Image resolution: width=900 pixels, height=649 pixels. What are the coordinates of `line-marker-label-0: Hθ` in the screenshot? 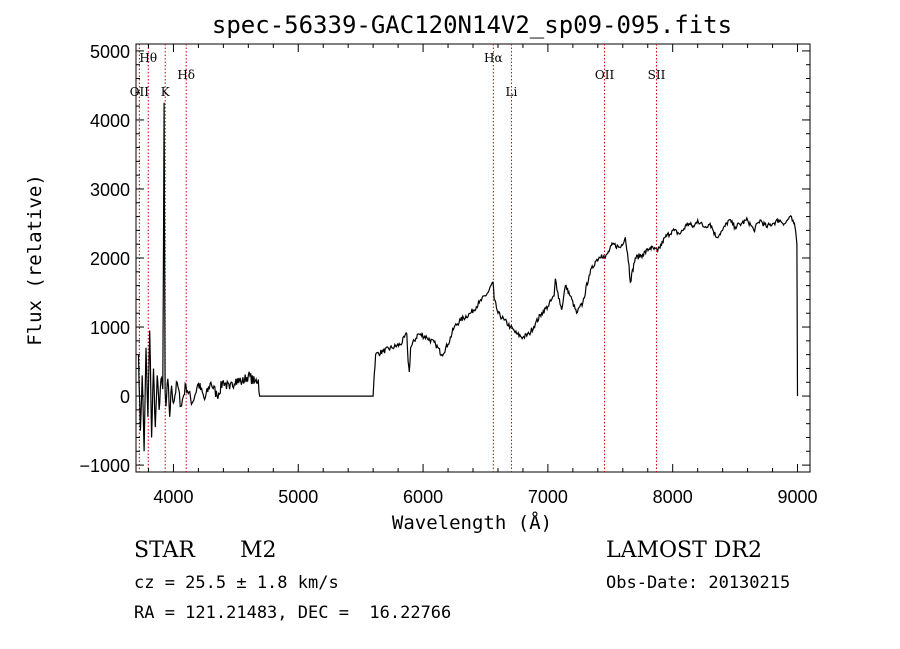 It's located at (148, 58).